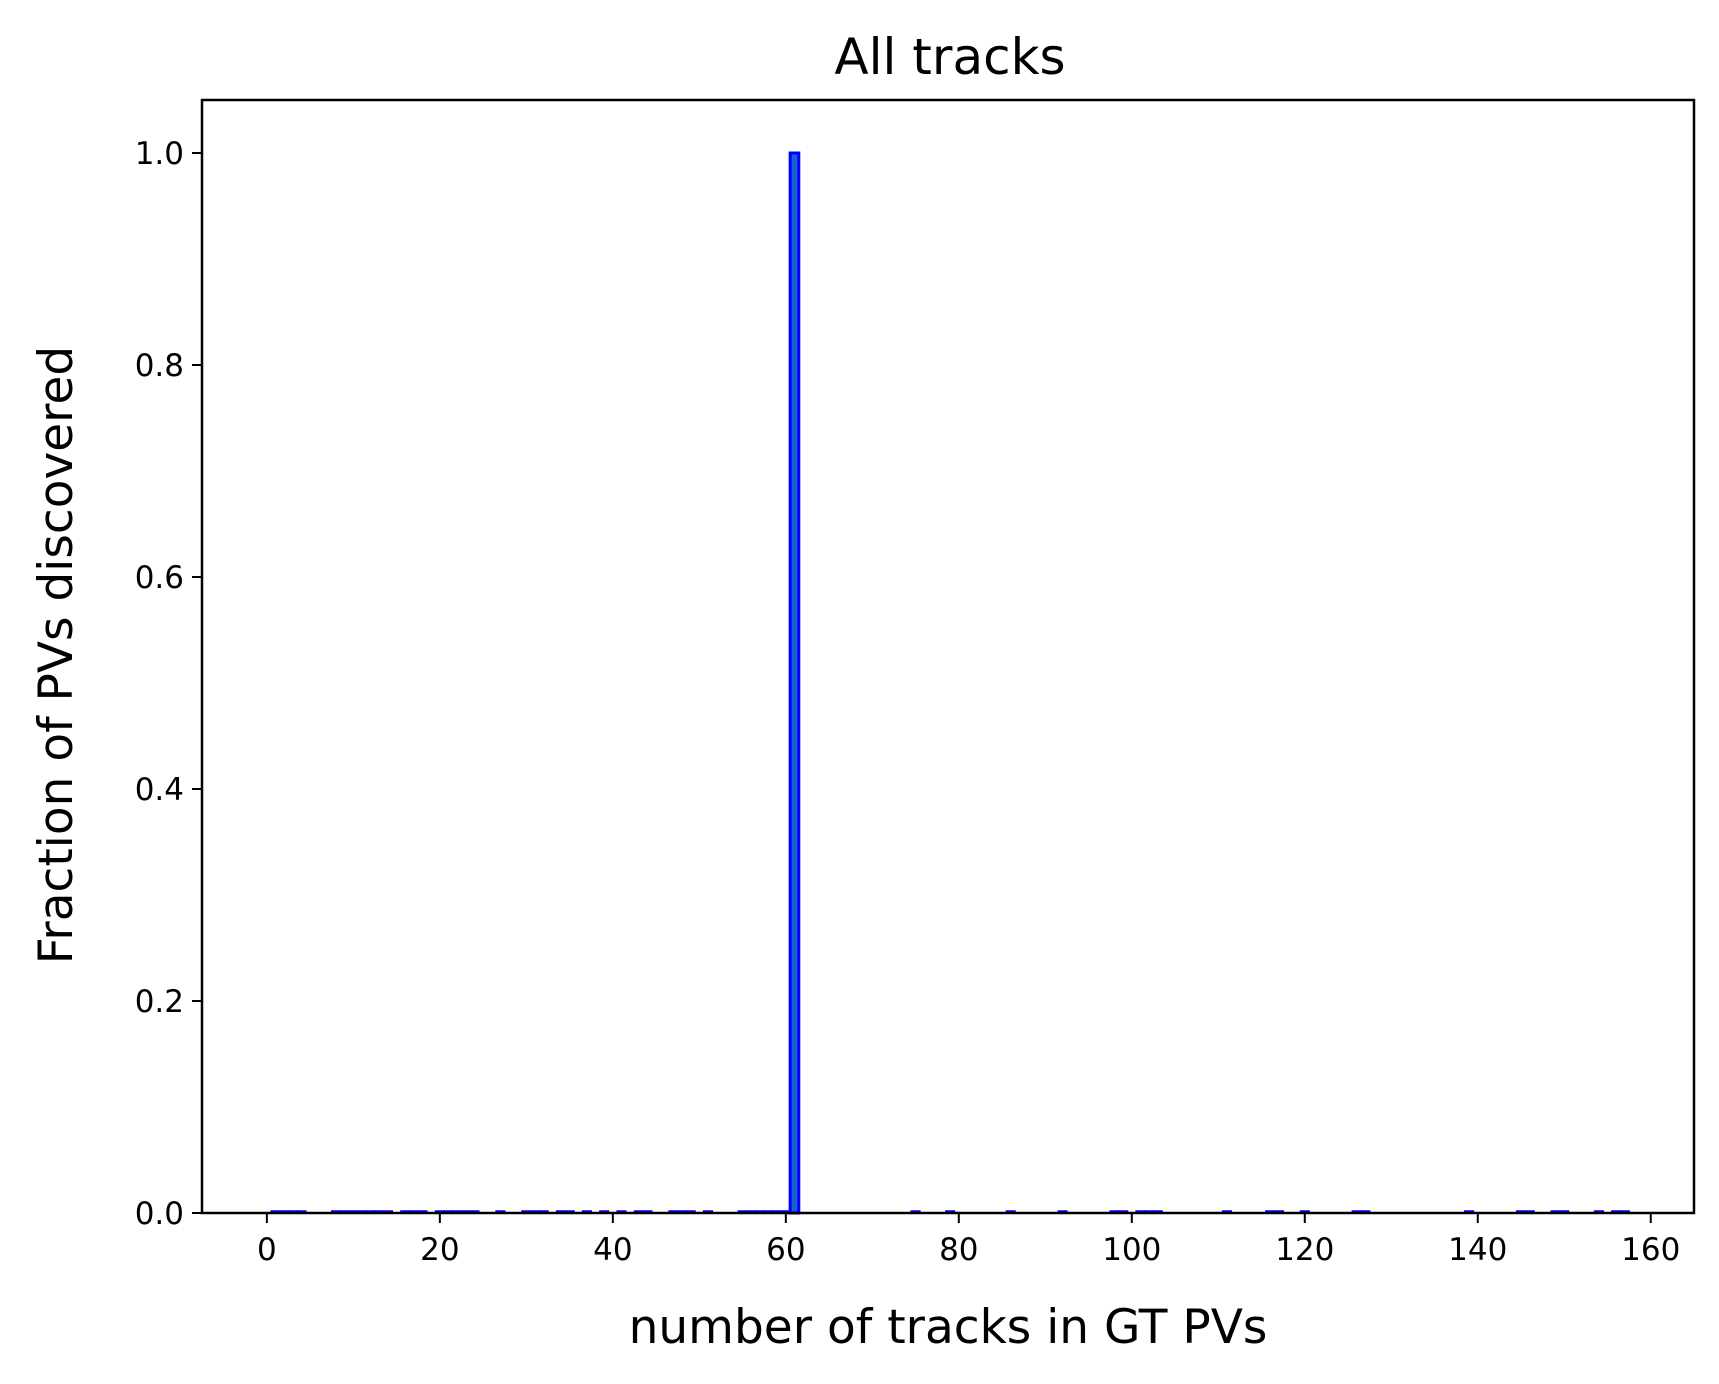  I want to click on x-tick-label: 20, so click(439, 1250).